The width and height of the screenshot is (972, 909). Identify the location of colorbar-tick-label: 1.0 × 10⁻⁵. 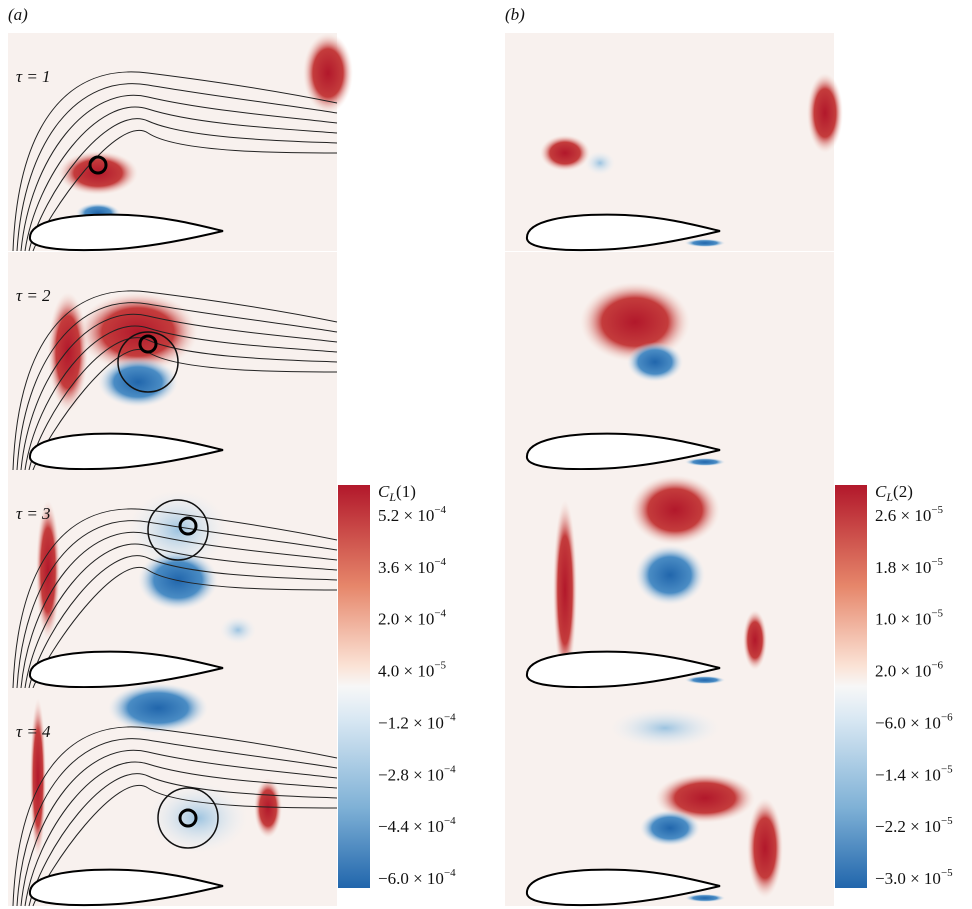
(909, 617).